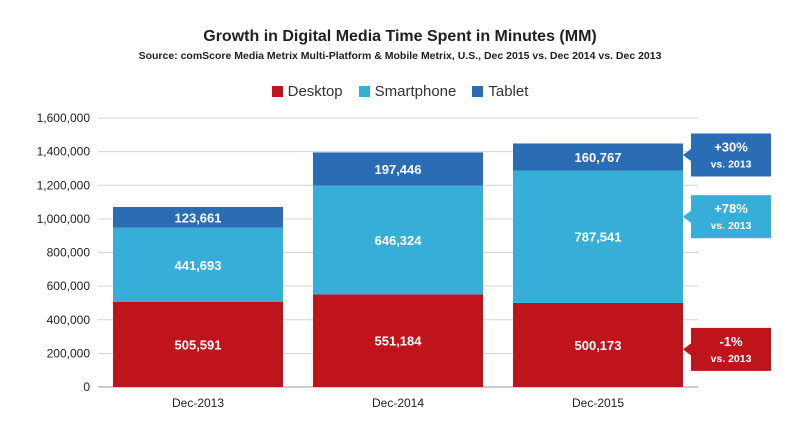 The width and height of the screenshot is (800, 425). I want to click on legend-label-smartphone: Smartphone, so click(415, 91).